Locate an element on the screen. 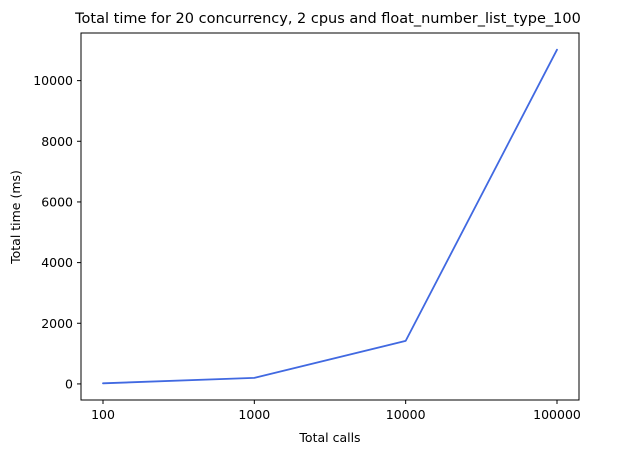 Image resolution: width=630 pixels, height=455 pixels. x-tick-label: 1000 is located at coordinates (254, 414).